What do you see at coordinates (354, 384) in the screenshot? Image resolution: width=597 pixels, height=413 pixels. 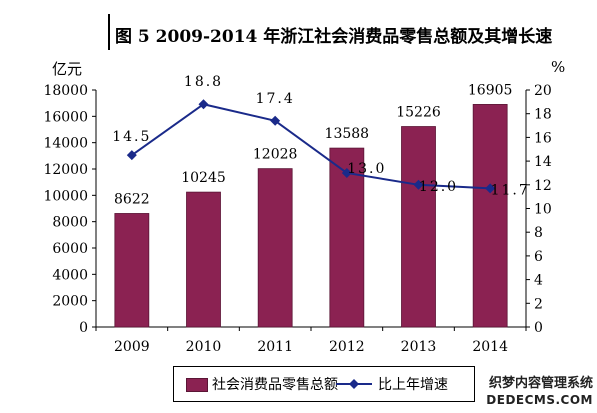 I see `legend-line-swatch` at bounding box center [354, 384].